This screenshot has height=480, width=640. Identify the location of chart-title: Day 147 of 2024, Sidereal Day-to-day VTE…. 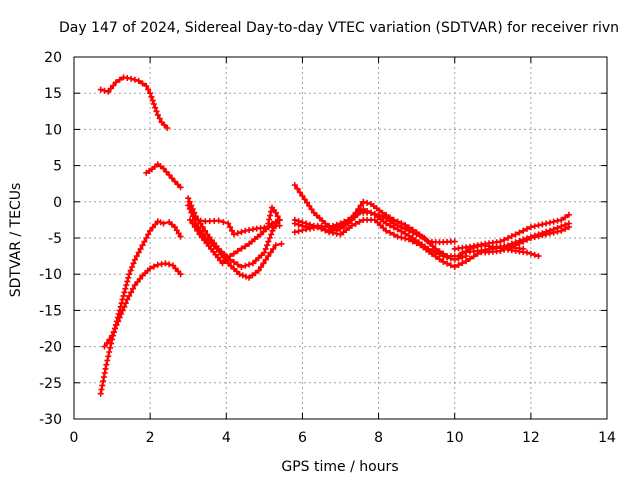
(339, 28).